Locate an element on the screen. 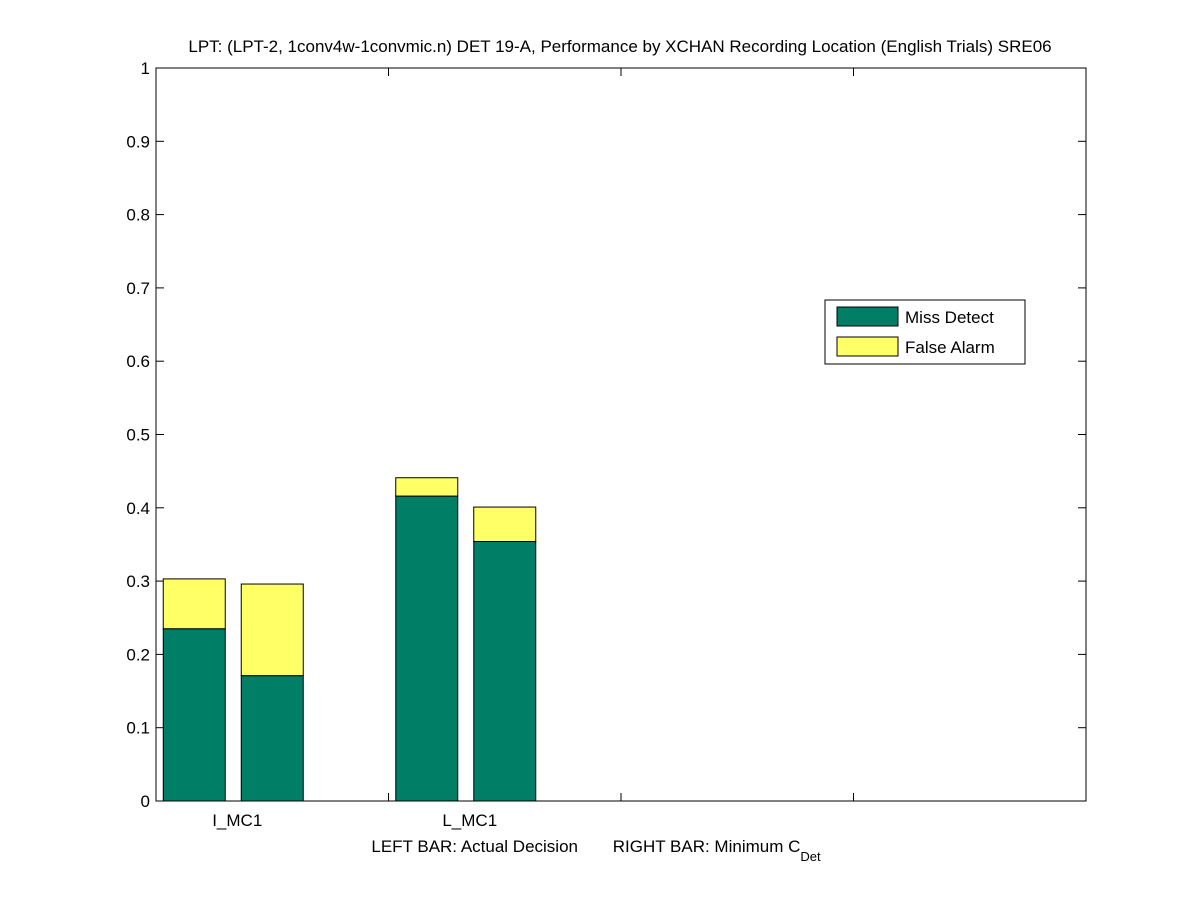 This screenshot has width=1201, height=900. x-axis-label-right: RIGHT BAR: Minimum C is located at coordinates (707, 846).